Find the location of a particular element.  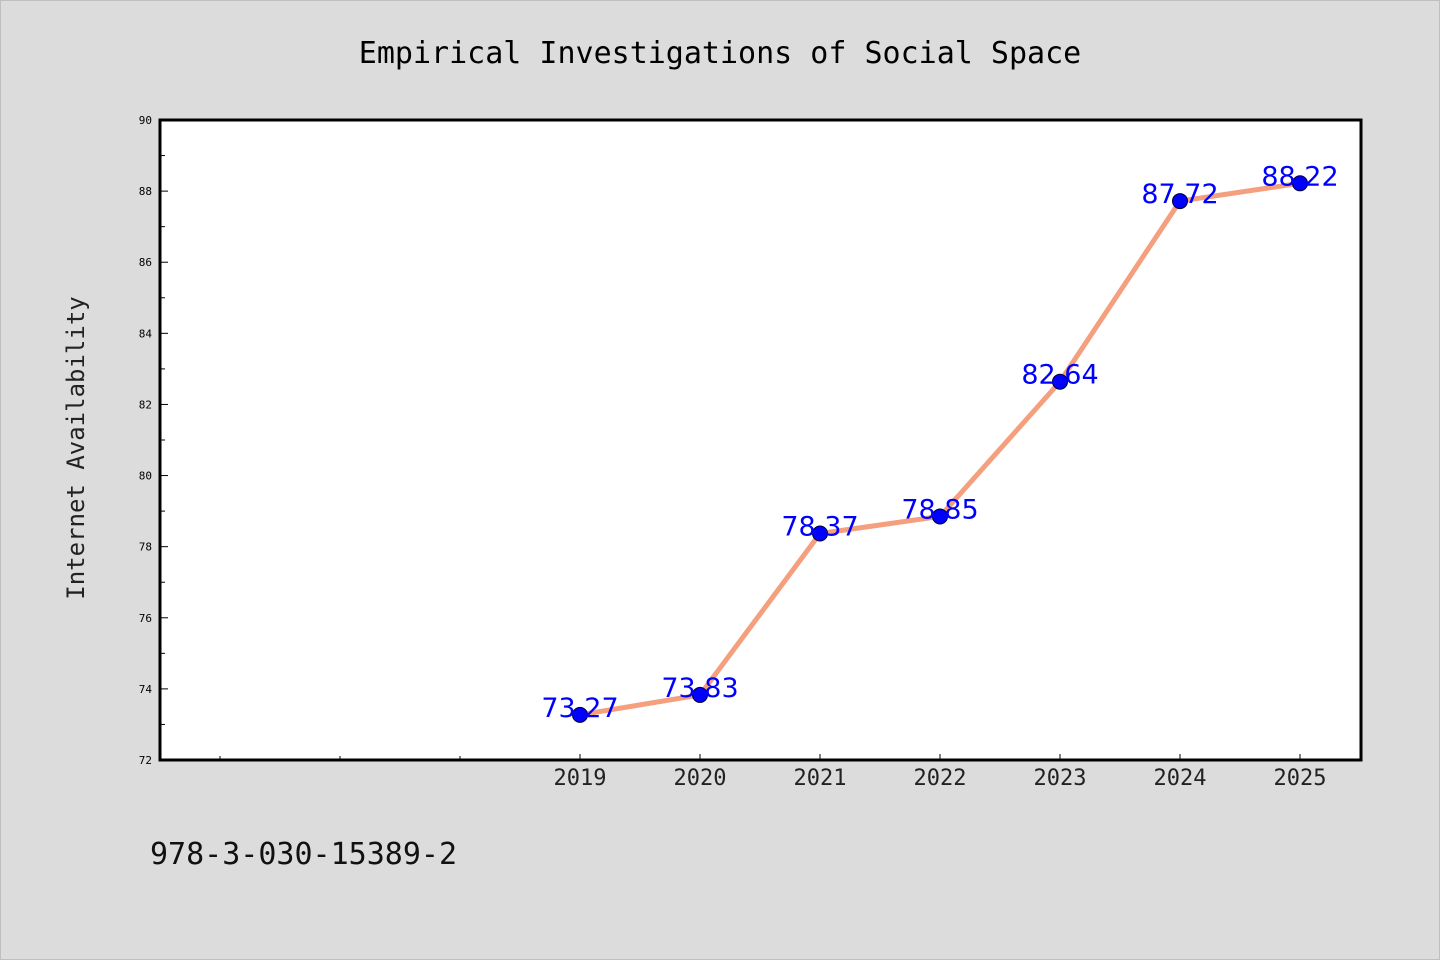

y-tick-label: 84 is located at coordinates (146, 333).